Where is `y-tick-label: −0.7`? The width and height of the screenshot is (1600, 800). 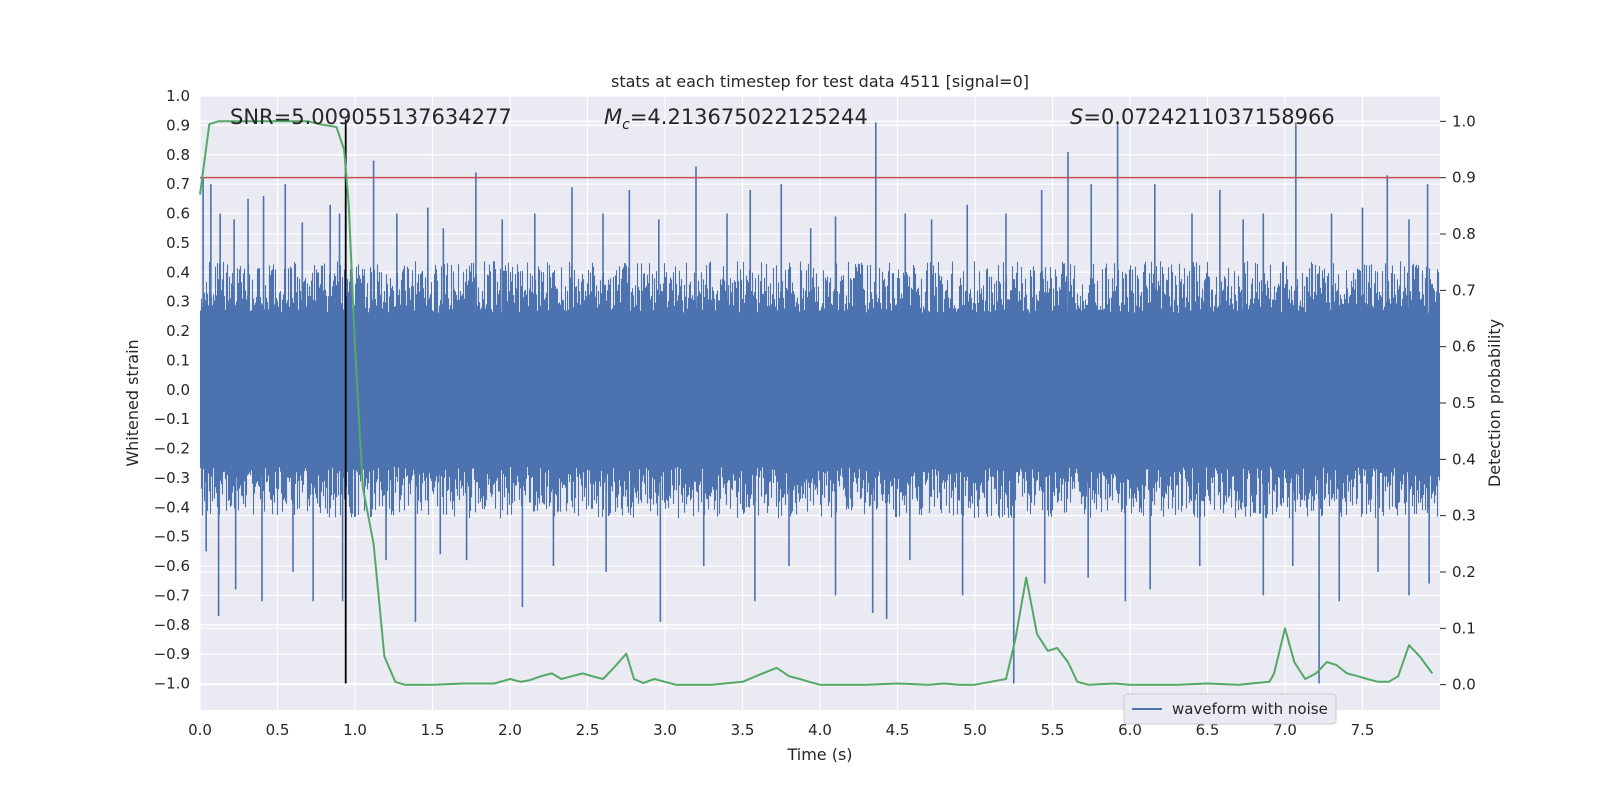 y-tick-label: −0.7 is located at coordinates (172, 595).